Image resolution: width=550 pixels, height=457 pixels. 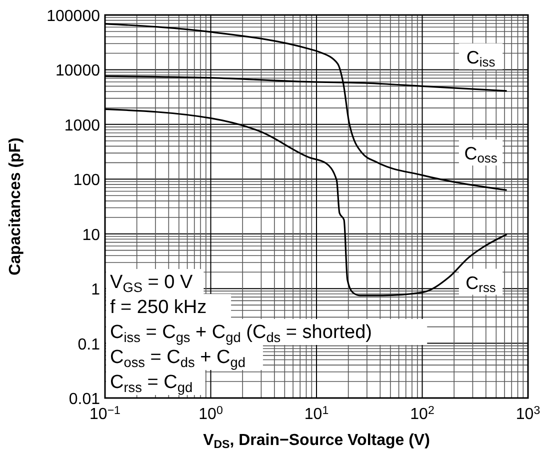 What do you see at coordinates (86, 181) in the screenshot?
I see `y-tick-label: 100` at bounding box center [86, 181].